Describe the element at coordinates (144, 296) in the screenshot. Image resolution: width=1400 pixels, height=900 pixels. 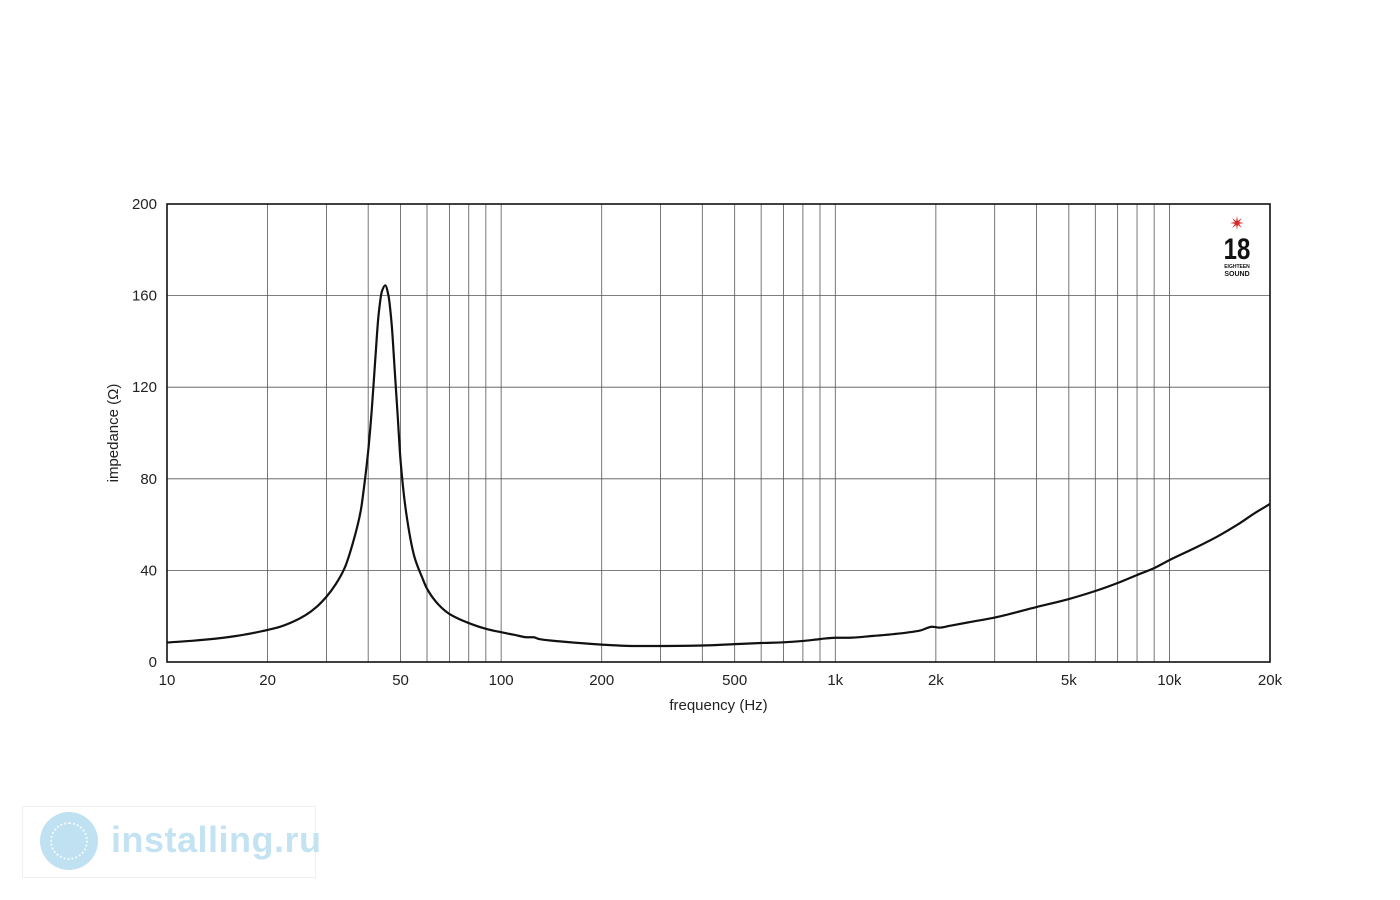
I see `y-tick-label: 160` at that location.